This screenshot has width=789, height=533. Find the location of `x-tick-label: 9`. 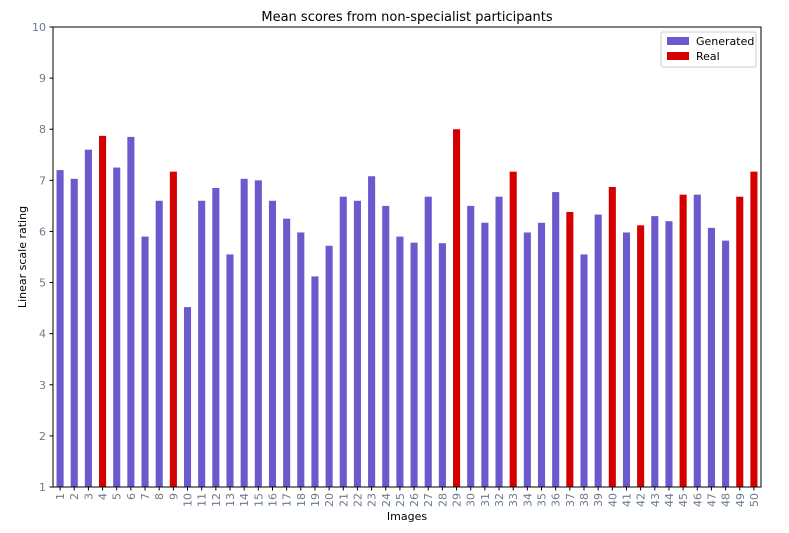

x-tick-label: 9 is located at coordinates (173, 496).